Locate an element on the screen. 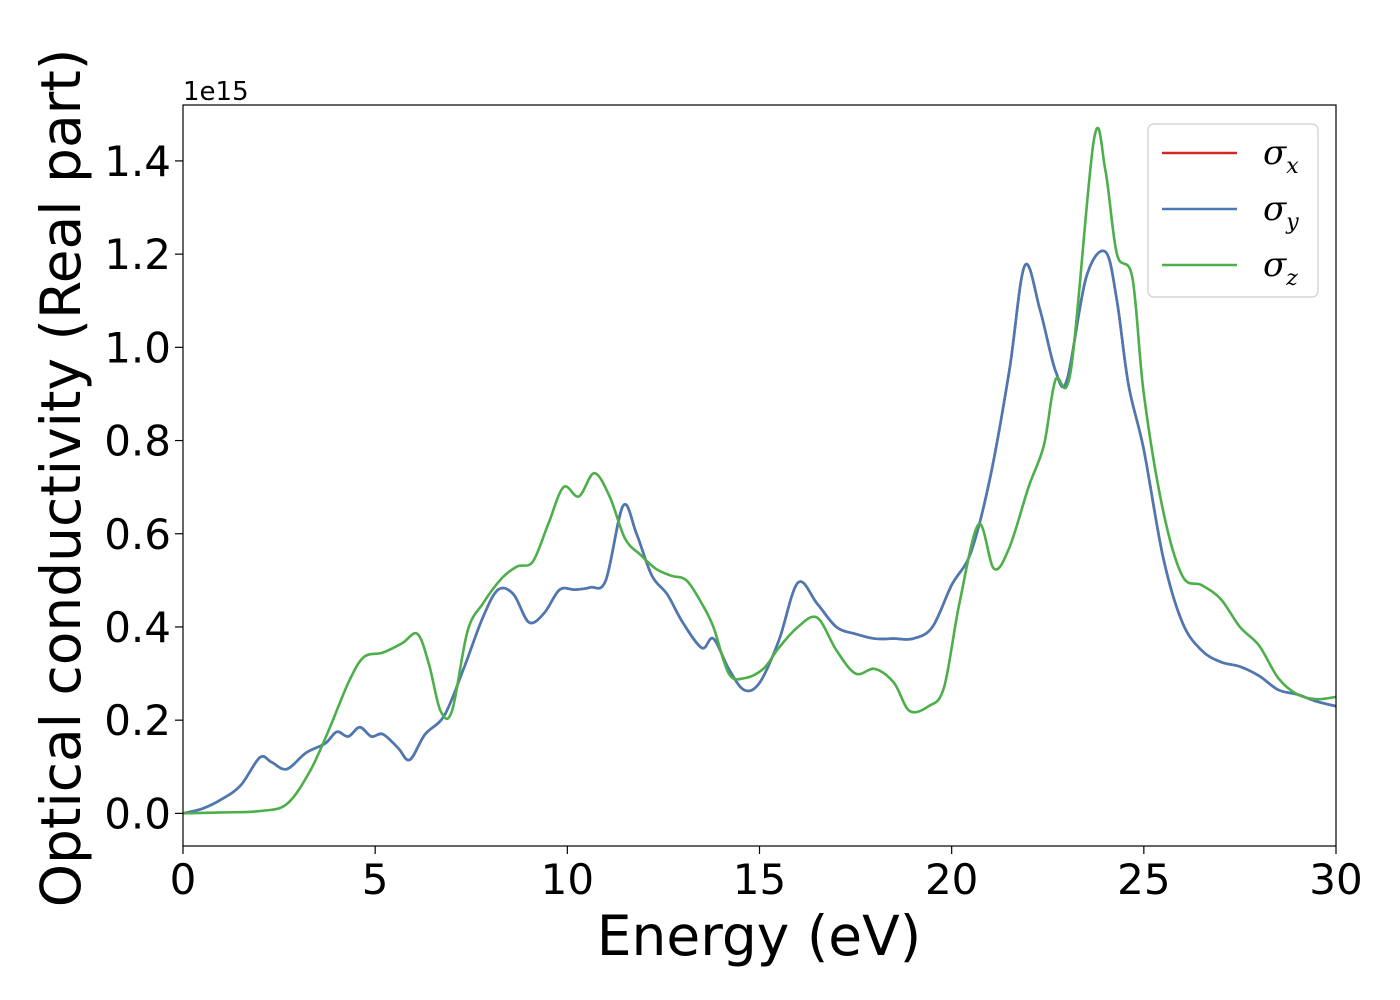 The image size is (1400, 1000). x-tick-label: 25 is located at coordinates (1143, 879).